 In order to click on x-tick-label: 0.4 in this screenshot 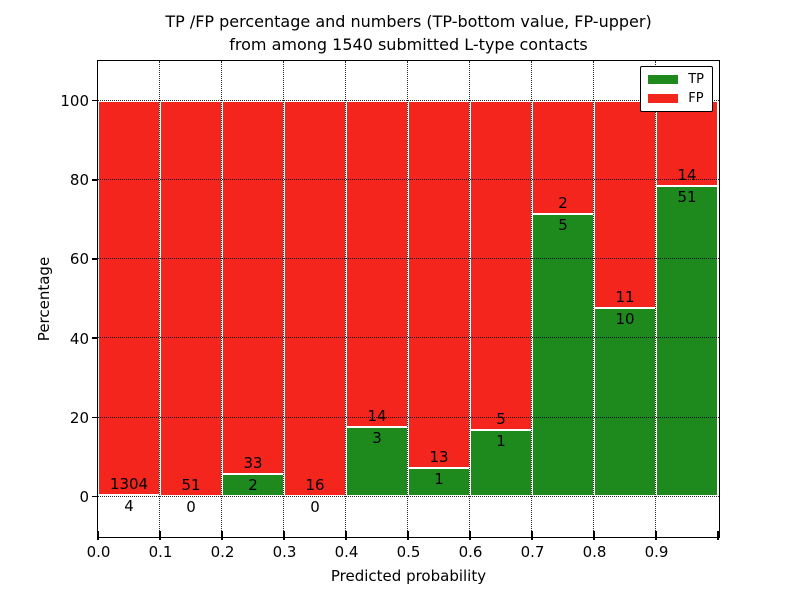, I will do `click(346, 552)`.